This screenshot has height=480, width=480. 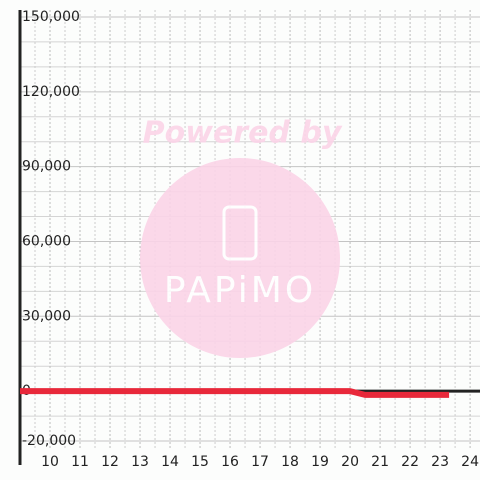 I want to click on x-tick-label: 18, so click(x=290, y=462).